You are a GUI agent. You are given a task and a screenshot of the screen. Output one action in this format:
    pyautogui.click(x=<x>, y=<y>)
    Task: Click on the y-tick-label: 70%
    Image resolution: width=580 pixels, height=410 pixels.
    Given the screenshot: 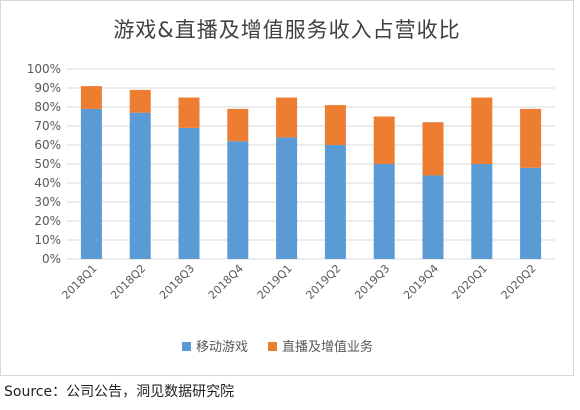 What is the action you would take?
    pyautogui.click(x=47, y=126)
    